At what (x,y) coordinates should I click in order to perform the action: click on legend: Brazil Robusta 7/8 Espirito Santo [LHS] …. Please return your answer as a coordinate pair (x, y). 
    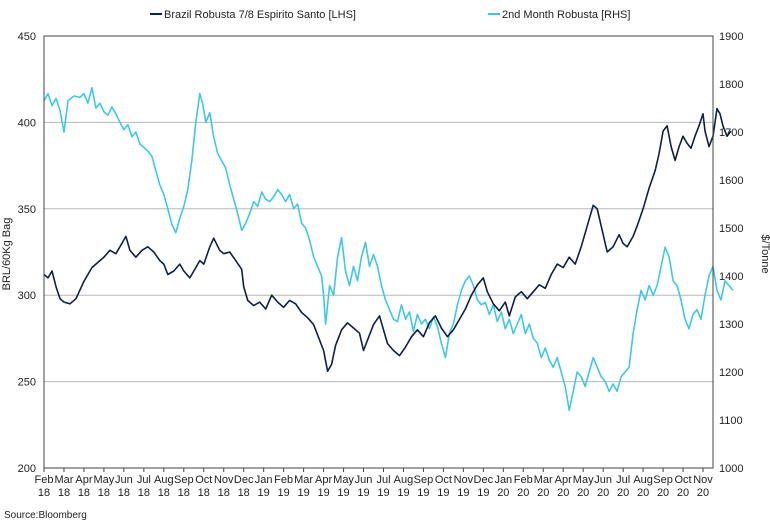
    Looking at the image, I should click on (390, 15).